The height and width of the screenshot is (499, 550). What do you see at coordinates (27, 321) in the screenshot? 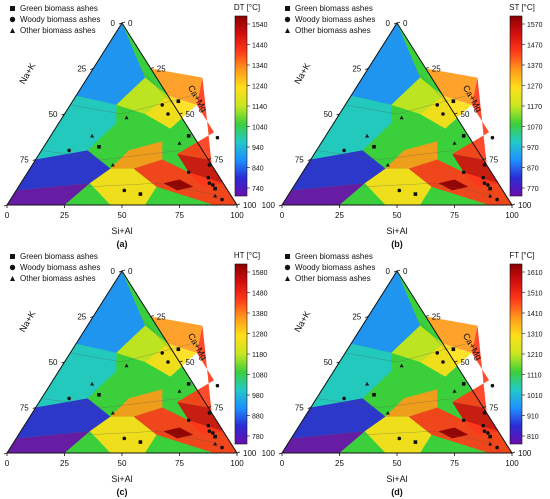
I see `left-axis-title: Na+K` at bounding box center [27, 321].